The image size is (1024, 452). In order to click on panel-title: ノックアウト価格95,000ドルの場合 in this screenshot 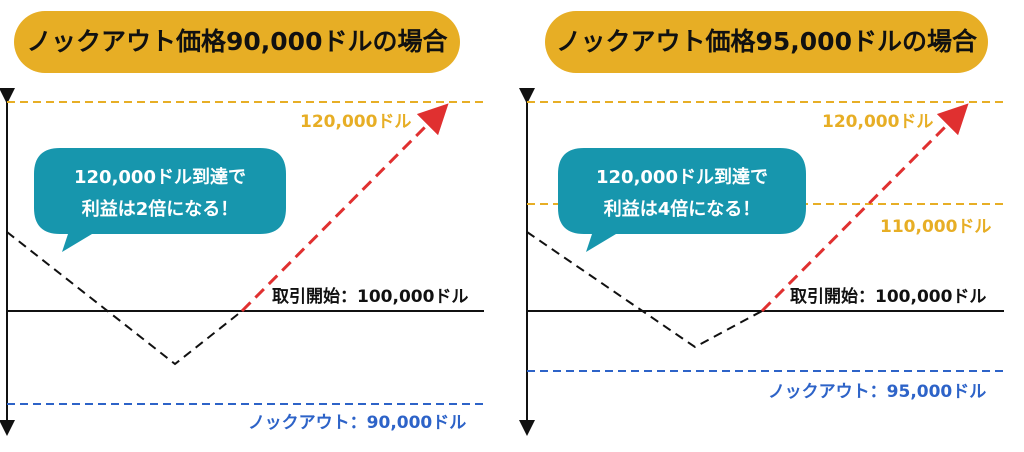, I will do `click(766, 42)`.